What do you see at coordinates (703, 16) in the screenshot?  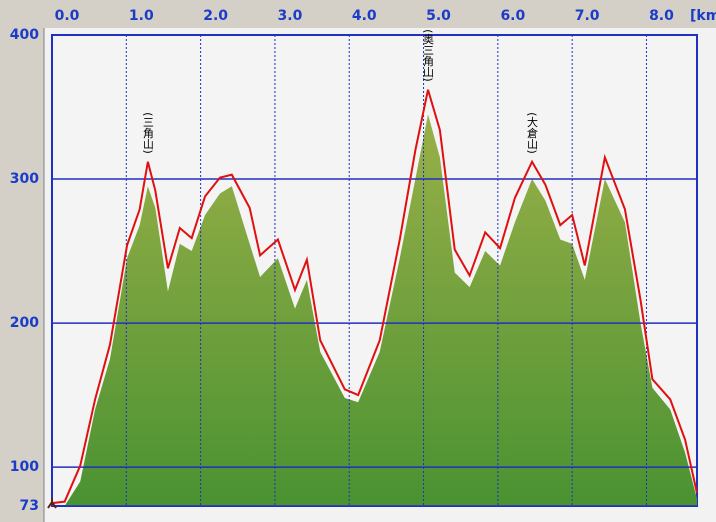 I see `x-axis-label: [km` at bounding box center [703, 16].